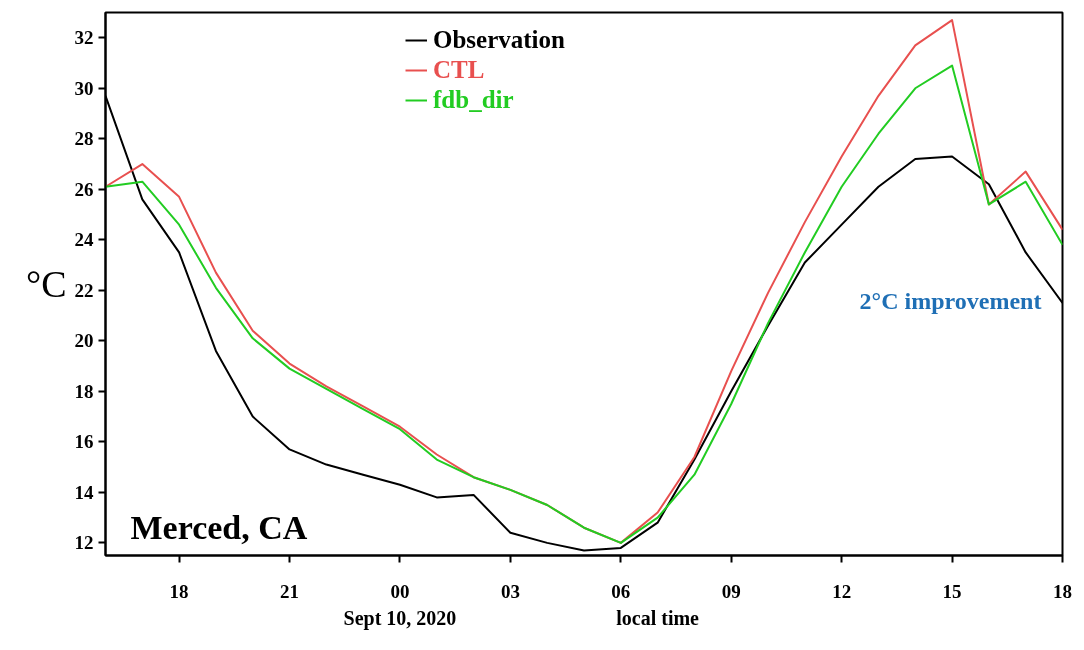 The height and width of the screenshot is (650, 1084). What do you see at coordinates (84, 442) in the screenshot?
I see `y-tick-label: 16` at bounding box center [84, 442].